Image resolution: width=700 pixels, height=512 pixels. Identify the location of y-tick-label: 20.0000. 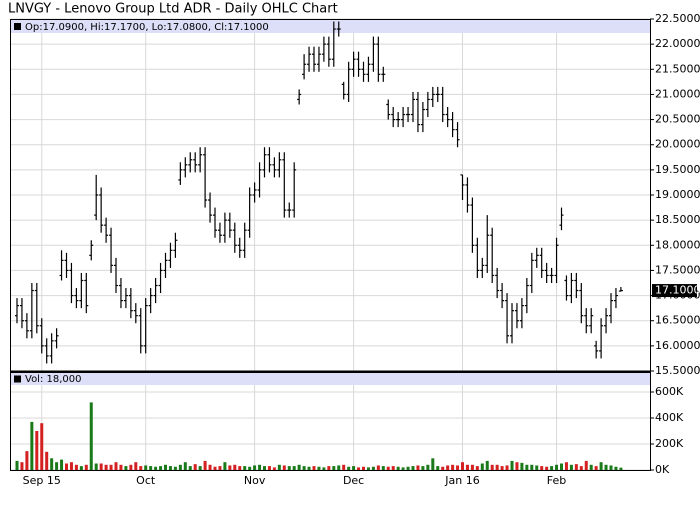
(677, 144).